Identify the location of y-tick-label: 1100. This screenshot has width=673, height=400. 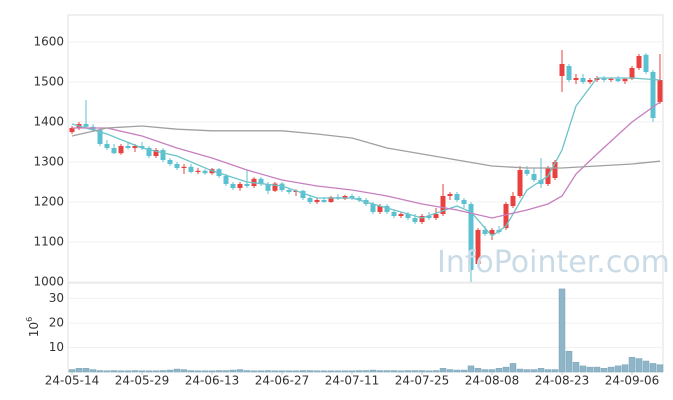
(48, 242).